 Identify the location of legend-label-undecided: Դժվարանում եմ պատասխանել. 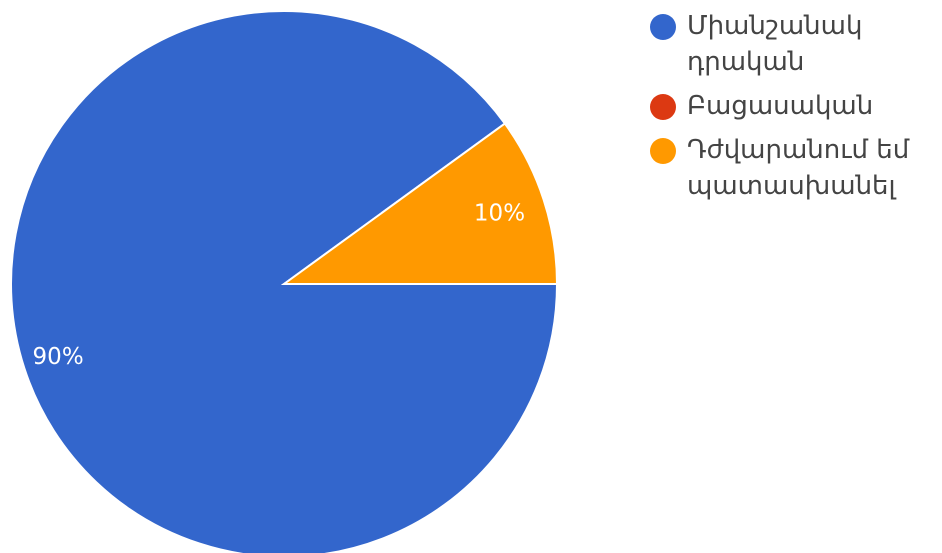
(798, 168).